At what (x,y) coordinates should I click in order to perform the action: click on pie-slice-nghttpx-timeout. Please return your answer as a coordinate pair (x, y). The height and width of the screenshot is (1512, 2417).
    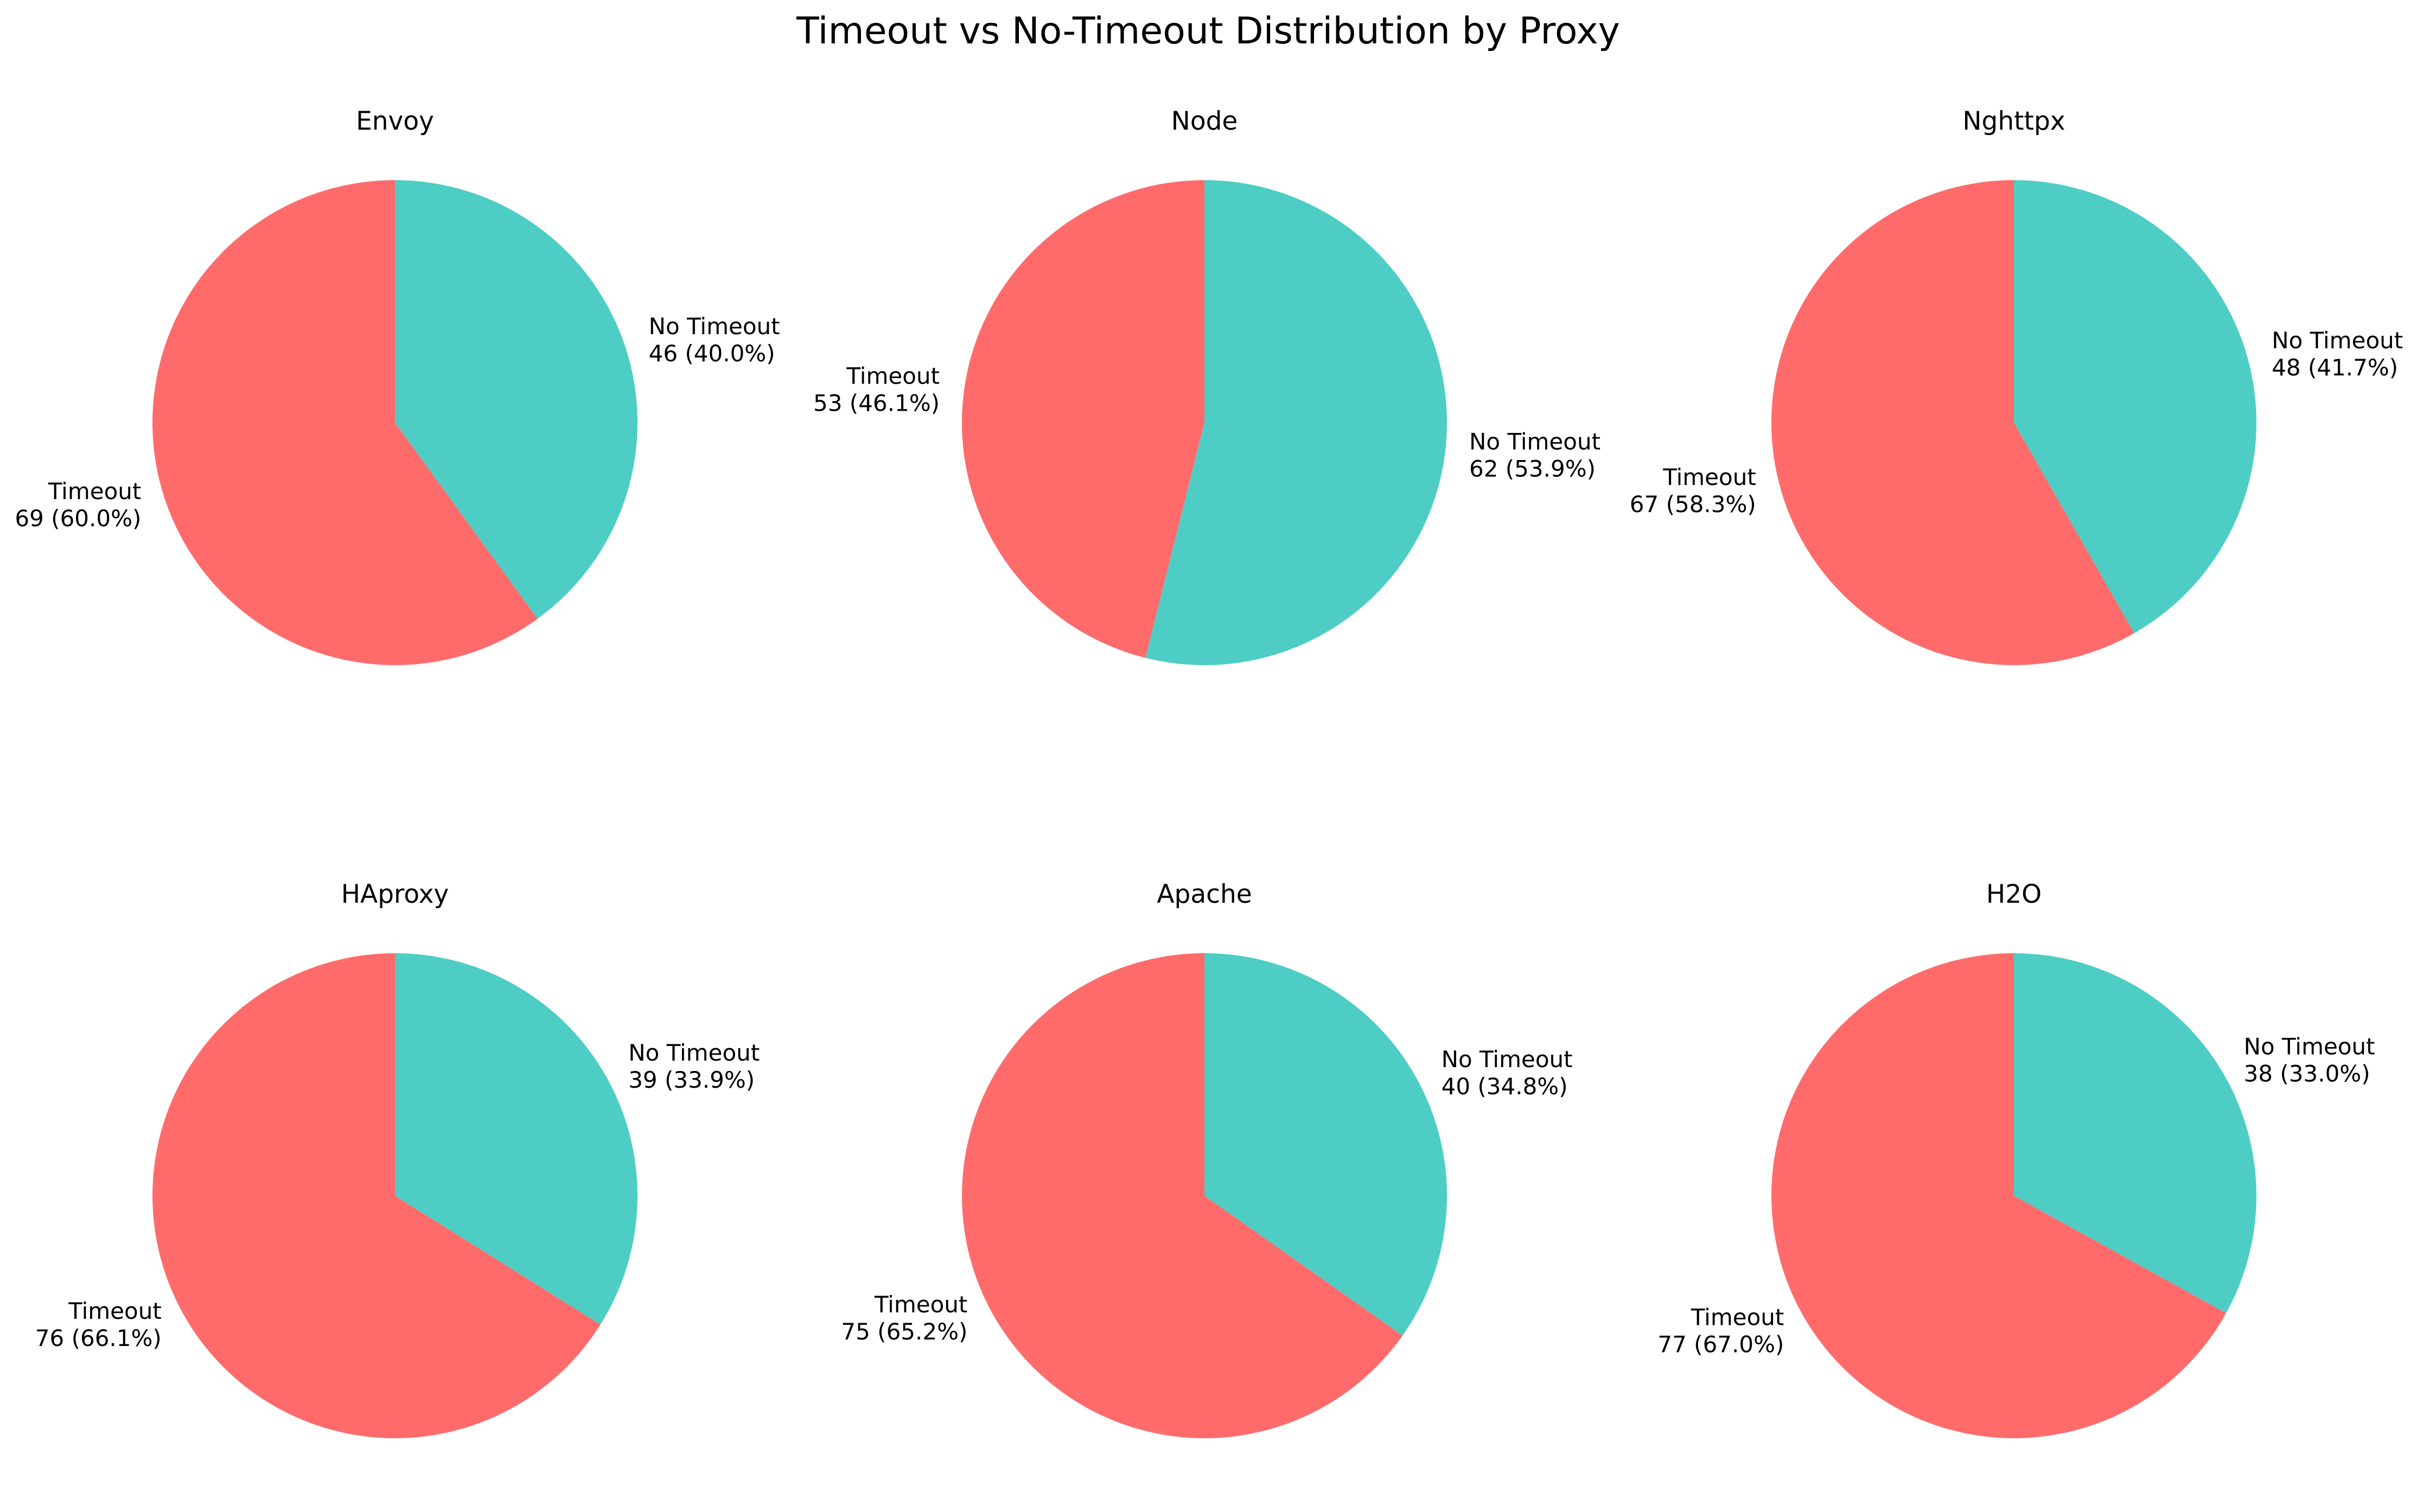
    Looking at the image, I should click on (1953, 422).